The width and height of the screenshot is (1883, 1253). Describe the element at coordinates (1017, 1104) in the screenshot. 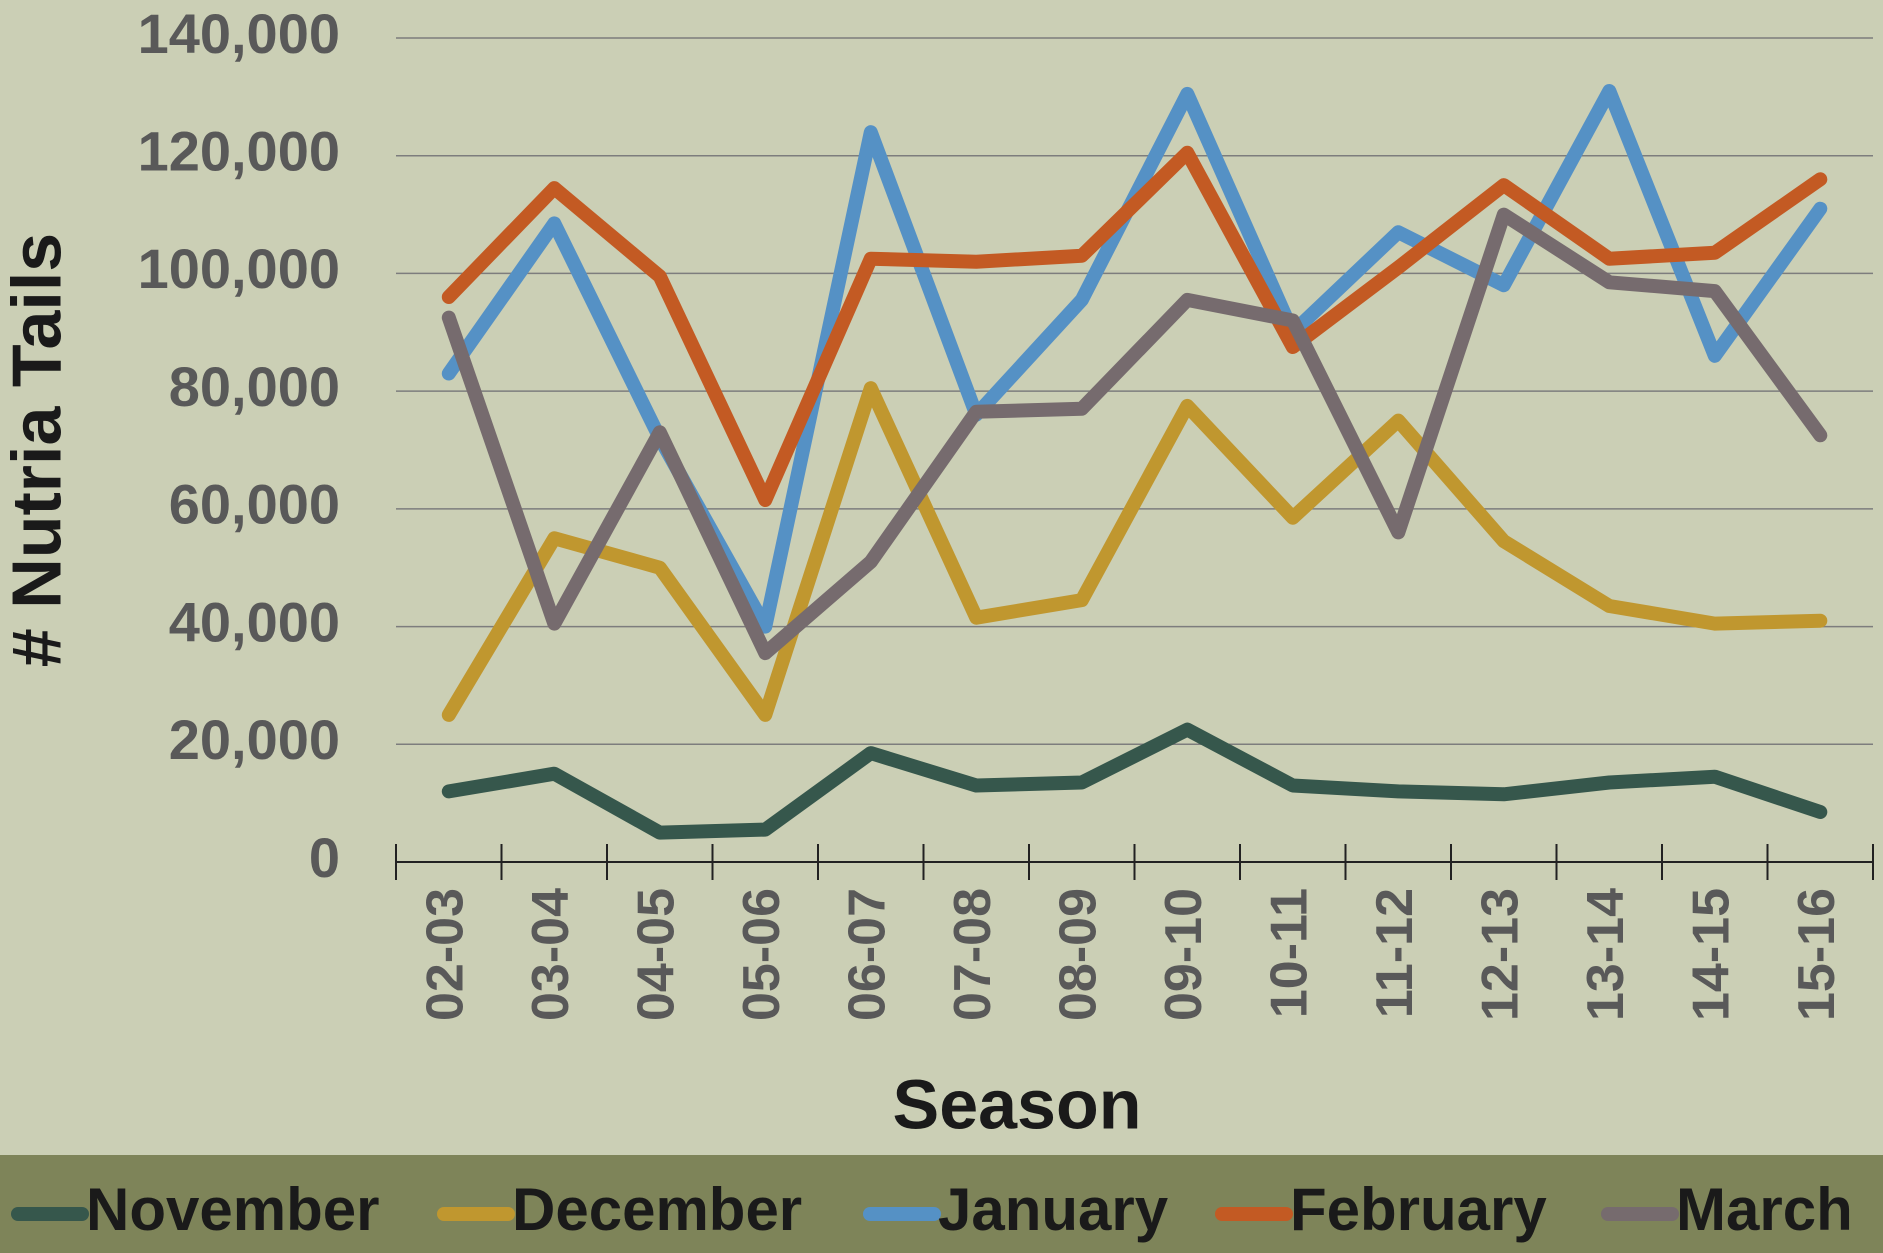

I see `x-axis-title: Season` at that location.